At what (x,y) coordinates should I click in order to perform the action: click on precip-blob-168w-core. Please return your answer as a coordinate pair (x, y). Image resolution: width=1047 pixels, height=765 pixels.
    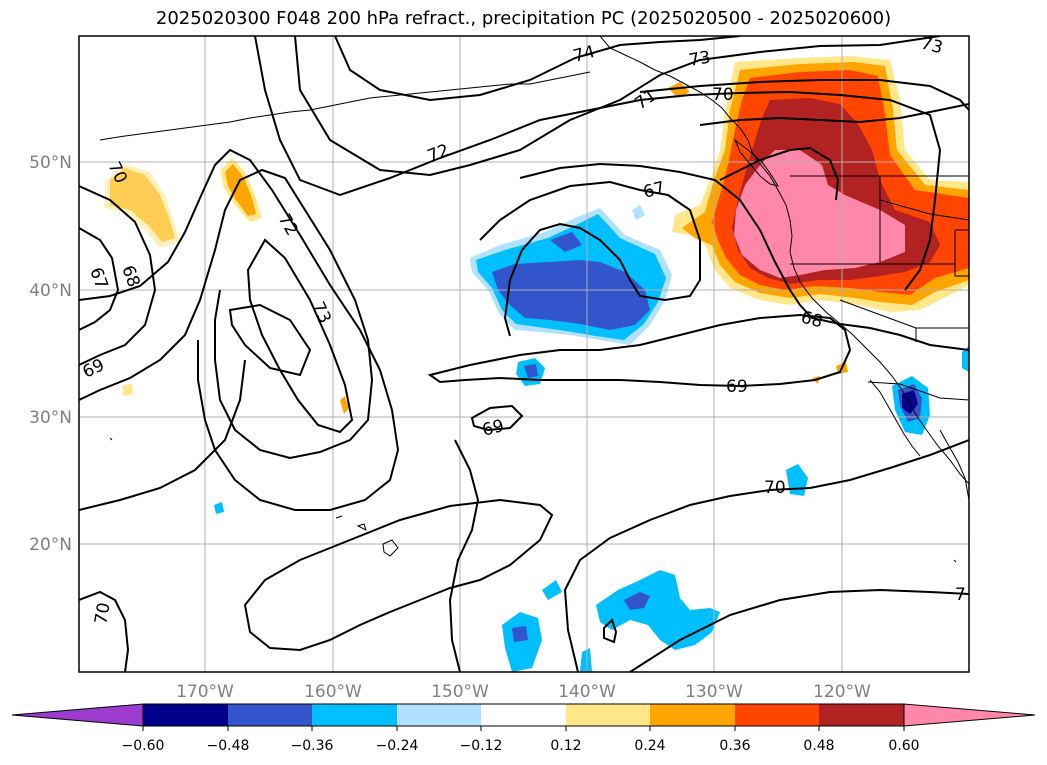
    Looking at the image, I should click on (240, 190).